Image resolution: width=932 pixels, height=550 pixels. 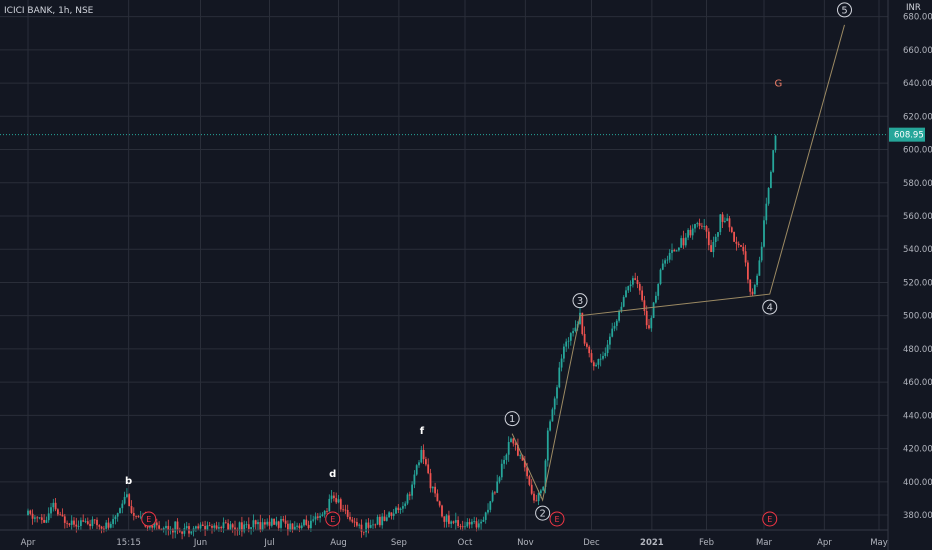 What do you see at coordinates (128, 543) in the screenshot?
I see `x-tick-label: 15:15` at bounding box center [128, 543].